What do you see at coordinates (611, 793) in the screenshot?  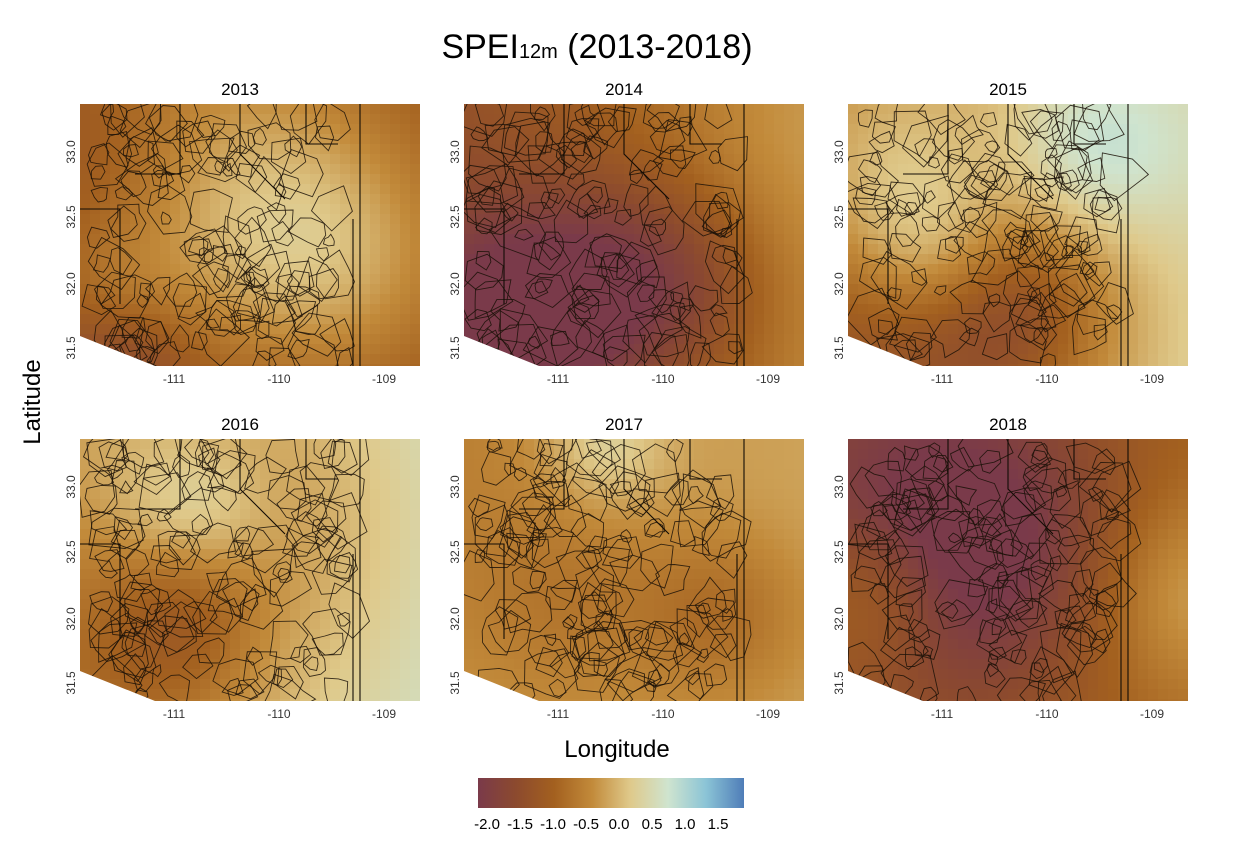 I see `legend-color-bar` at bounding box center [611, 793].